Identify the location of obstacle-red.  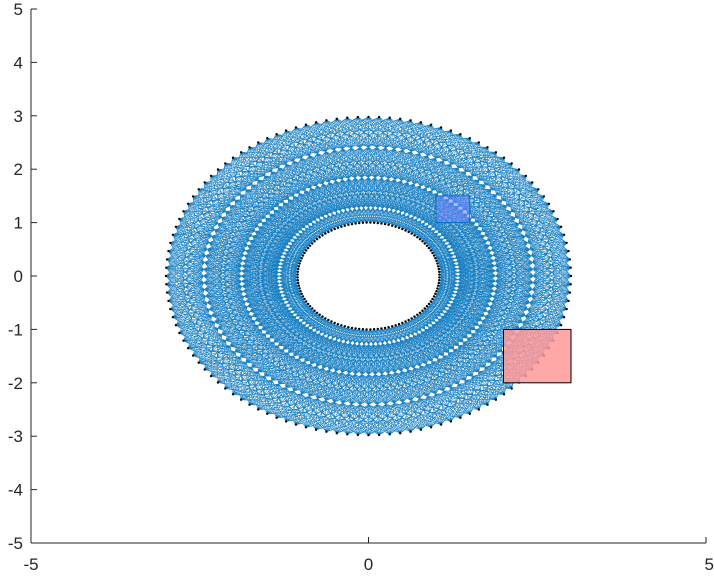
(537, 356).